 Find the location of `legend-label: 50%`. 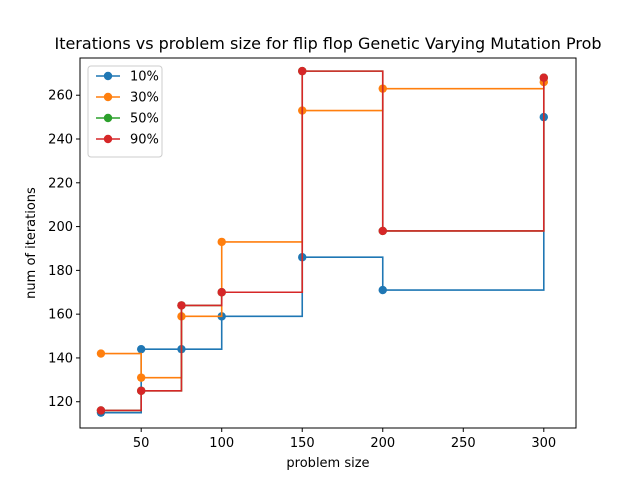

legend-label: 50% is located at coordinates (144, 119).